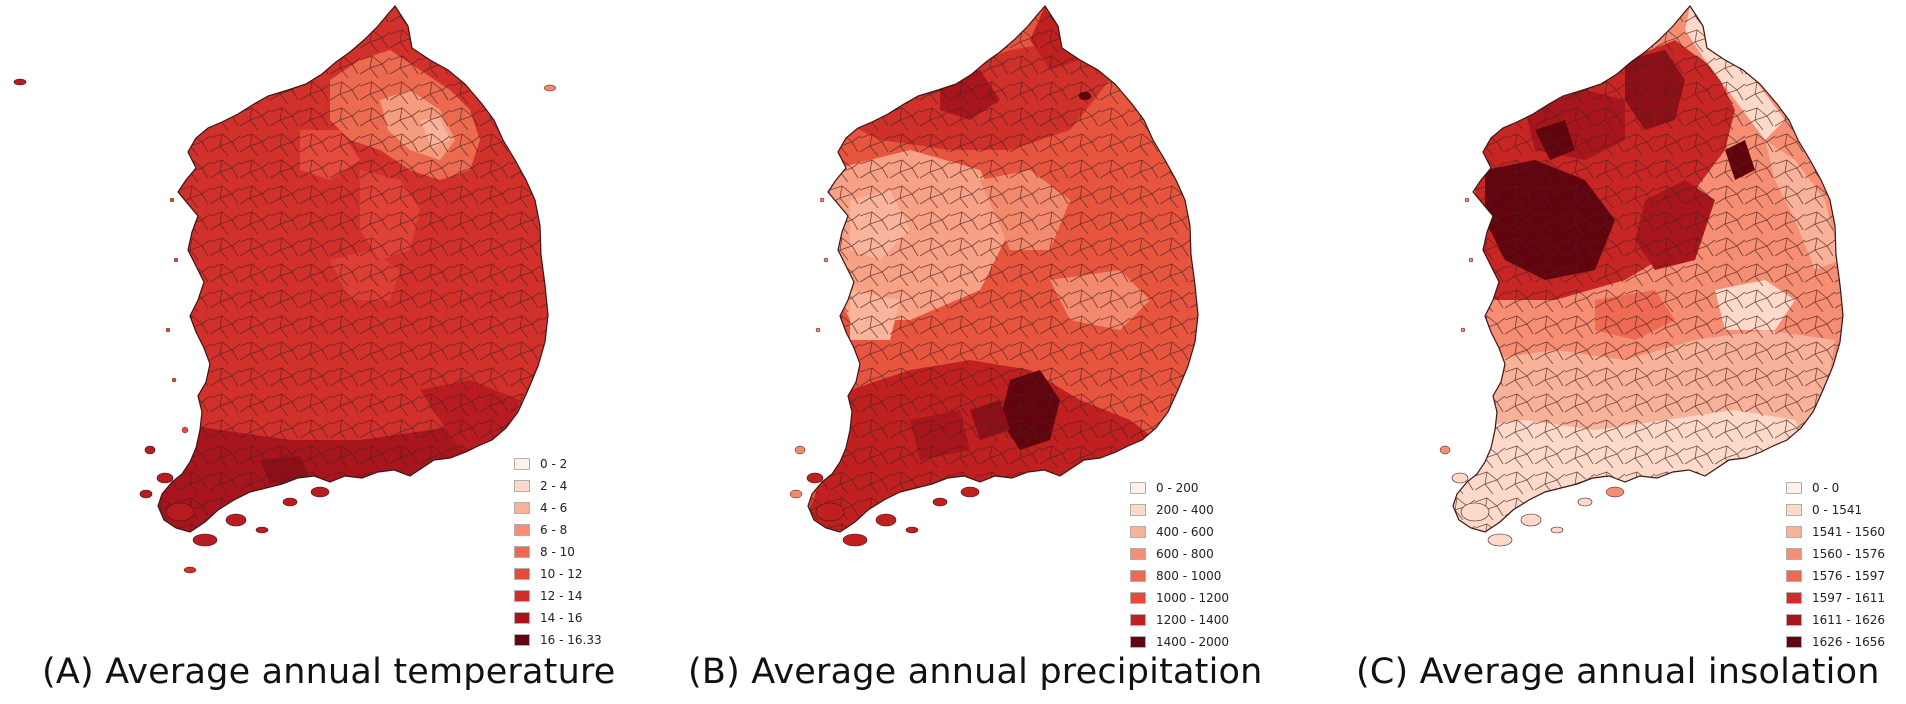 The image size is (1906, 704). Describe the element at coordinates (571, 640) in the screenshot. I see `legend-label: 16 - 16.33` at that location.